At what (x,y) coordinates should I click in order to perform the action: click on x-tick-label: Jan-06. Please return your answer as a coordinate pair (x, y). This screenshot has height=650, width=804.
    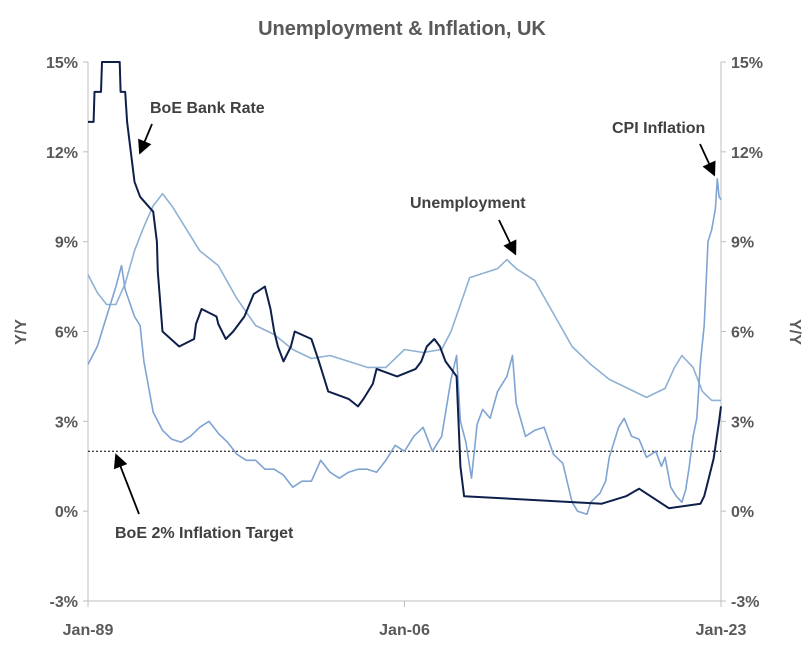
    Looking at the image, I should click on (404, 630).